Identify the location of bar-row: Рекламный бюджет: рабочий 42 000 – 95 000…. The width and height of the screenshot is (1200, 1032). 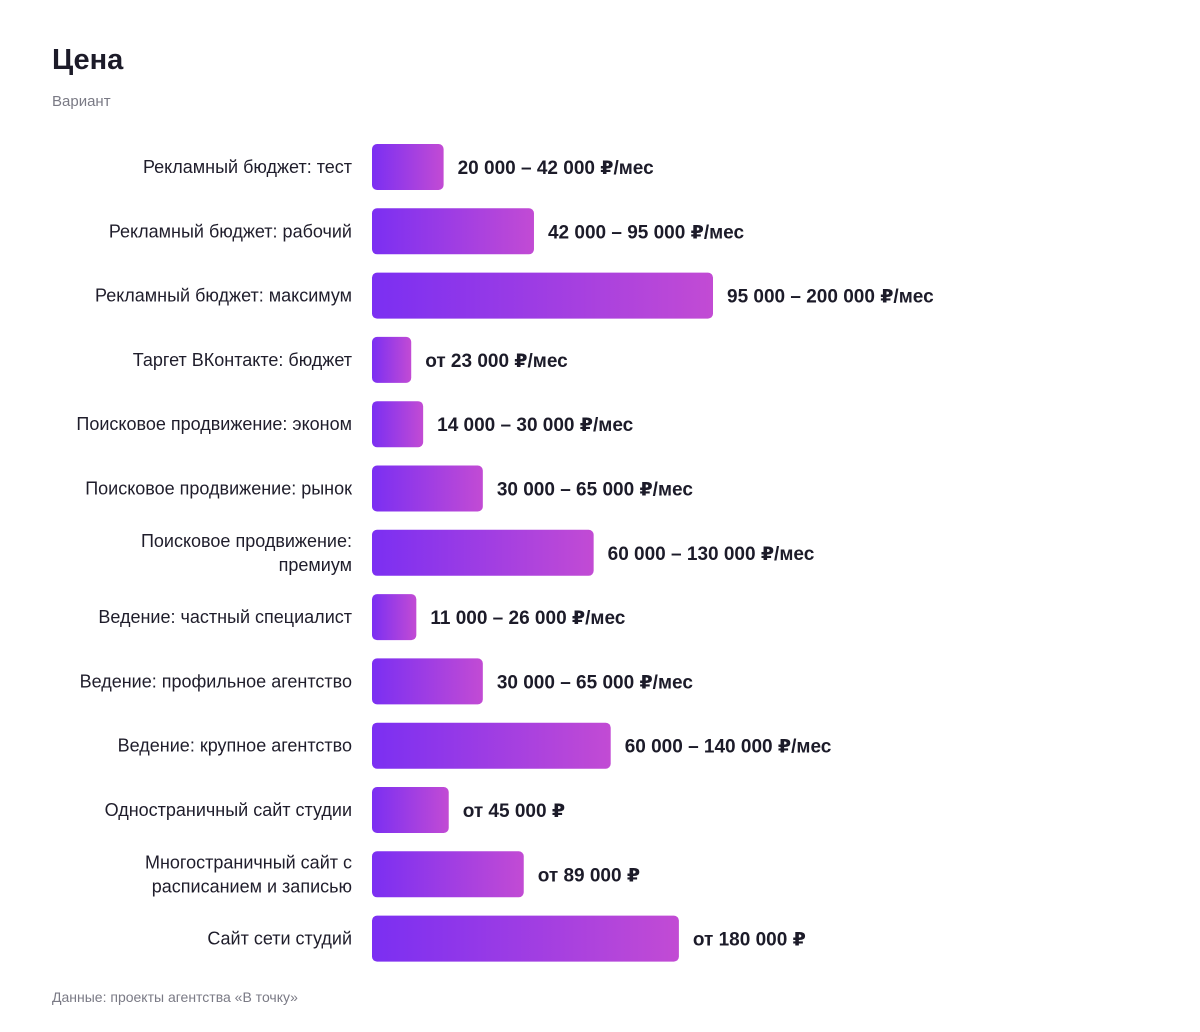
(427, 231).